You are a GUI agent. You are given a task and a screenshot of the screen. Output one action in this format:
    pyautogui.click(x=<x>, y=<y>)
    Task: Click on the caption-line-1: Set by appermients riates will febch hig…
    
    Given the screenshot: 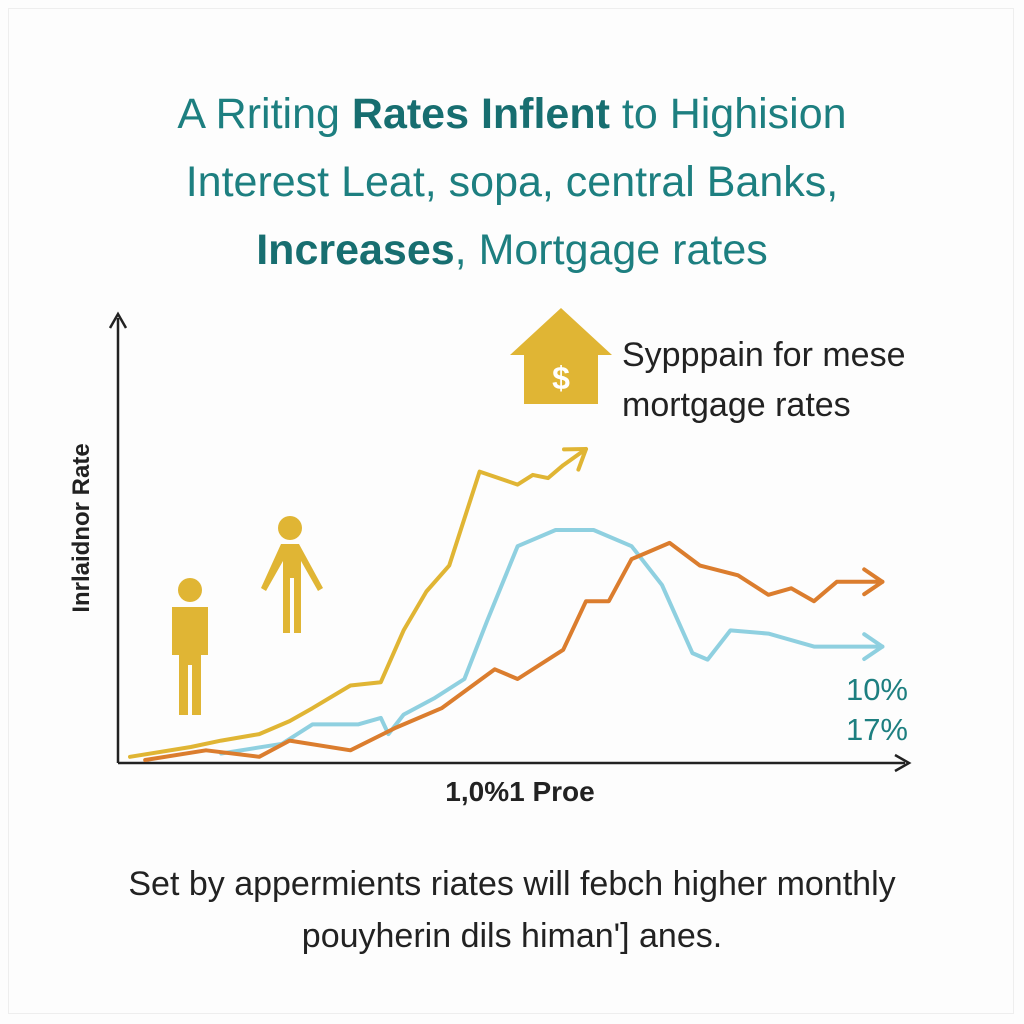 What is the action you would take?
    pyautogui.click(x=512, y=884)
    